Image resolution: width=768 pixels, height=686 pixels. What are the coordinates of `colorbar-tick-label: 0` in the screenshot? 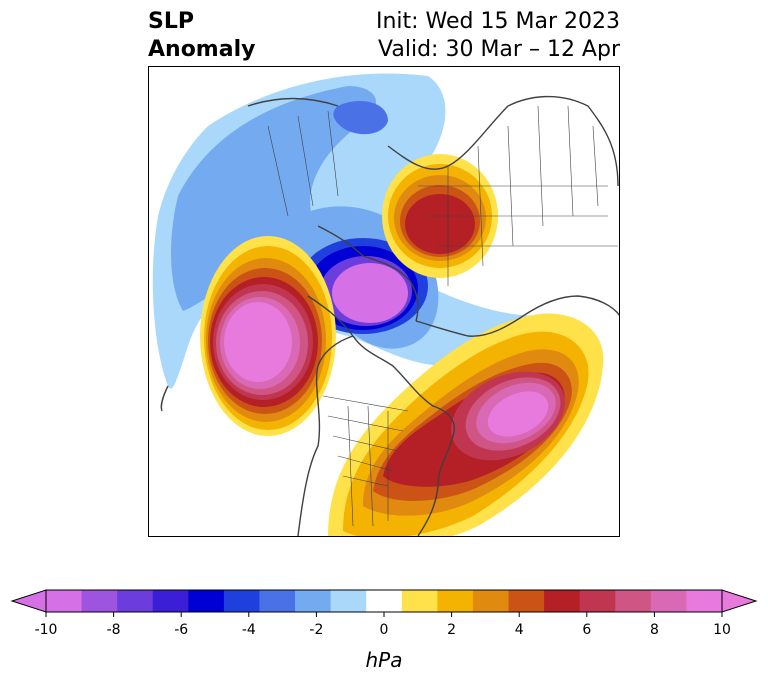 It's located at (384, 630).